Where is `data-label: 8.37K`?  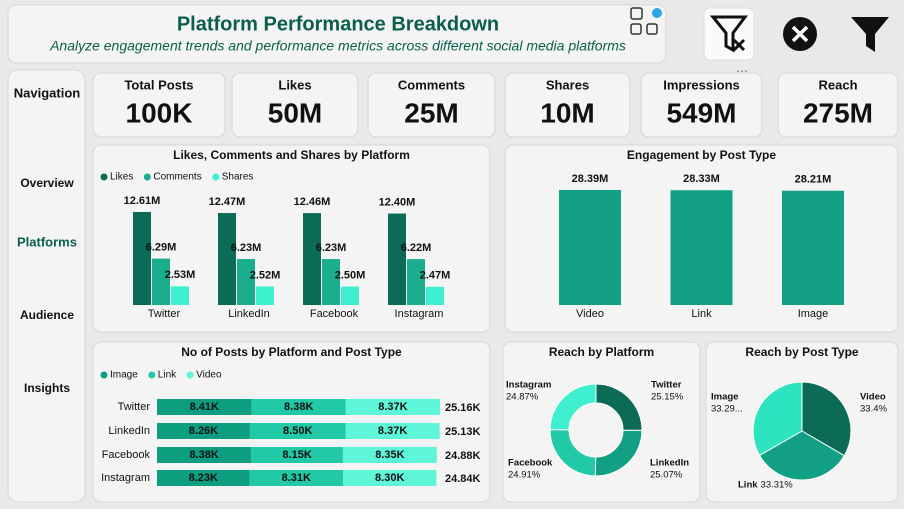
data-label: 8.37K is located at coordinates (392, 407).